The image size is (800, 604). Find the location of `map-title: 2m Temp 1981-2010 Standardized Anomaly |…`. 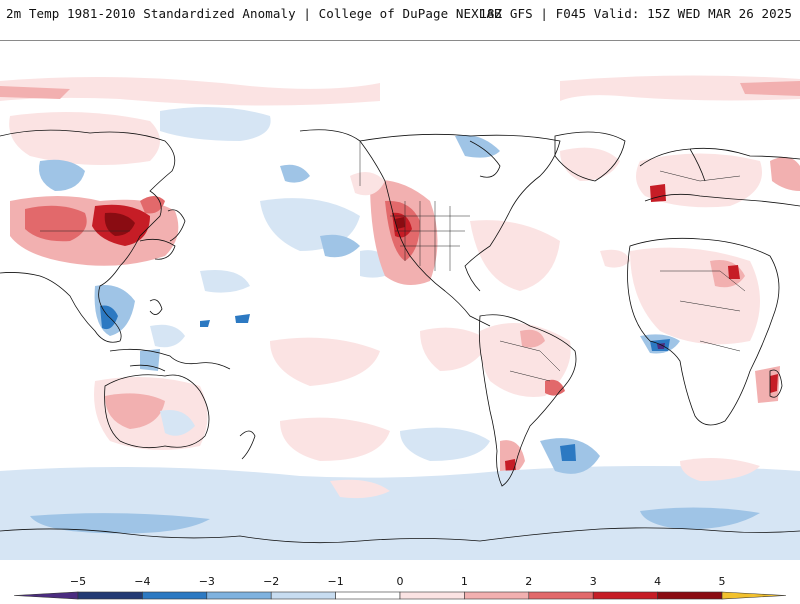

map-title: 2m Temp 1981-2010 Standardized Anomaly |… is located at coordinates (254, 13).